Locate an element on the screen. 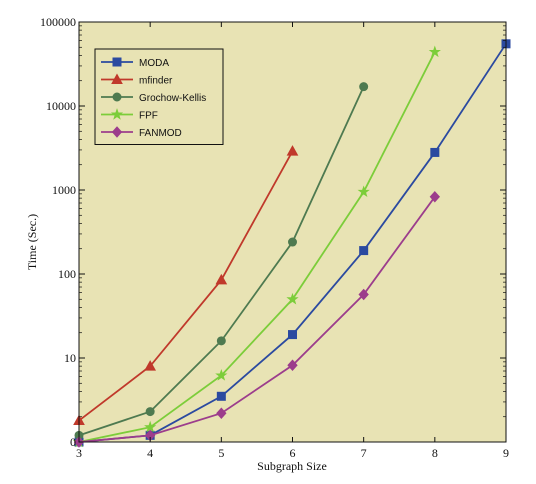 Image resolution: width=536 pixels, height=484 pixels. legend-label-moda: MODA is located at coordinates (154, 63).